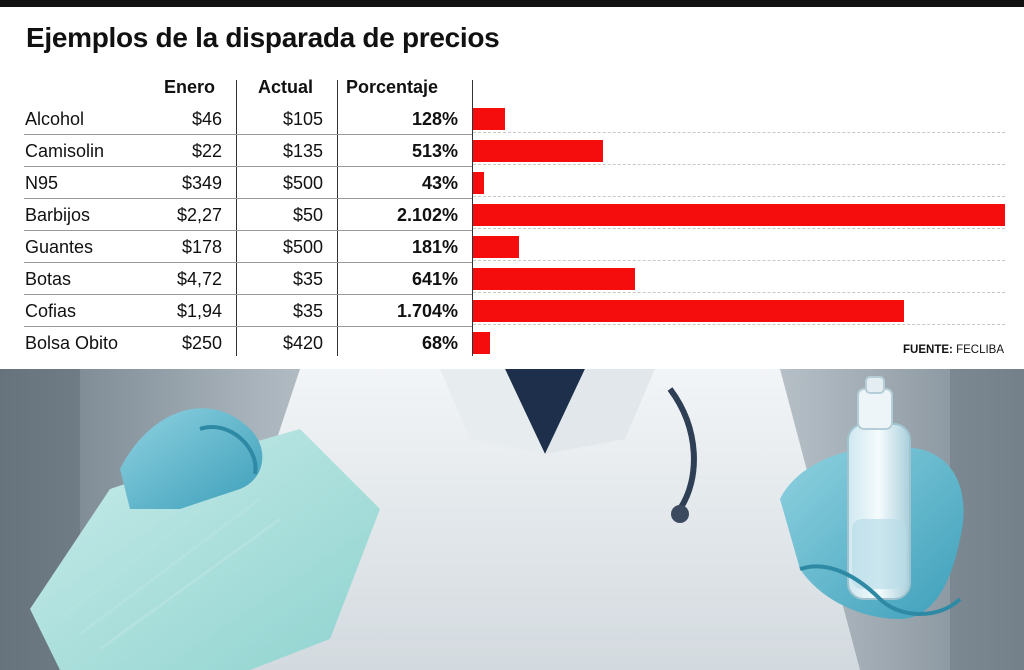 The width and height of the screenshot is (1024, 670). I want to click on row-enero-price: $349, so click(201, 183).